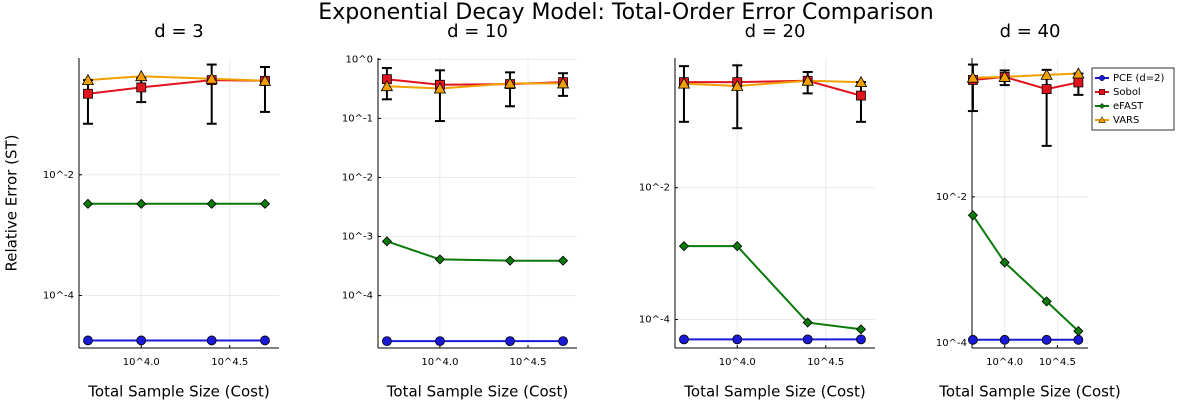 The image size is (1200, 400). What do you see at coordinates (357, 118) in the screenshot?
I see `y-tick-label: 10^-1` at bounding box center [357, 118].